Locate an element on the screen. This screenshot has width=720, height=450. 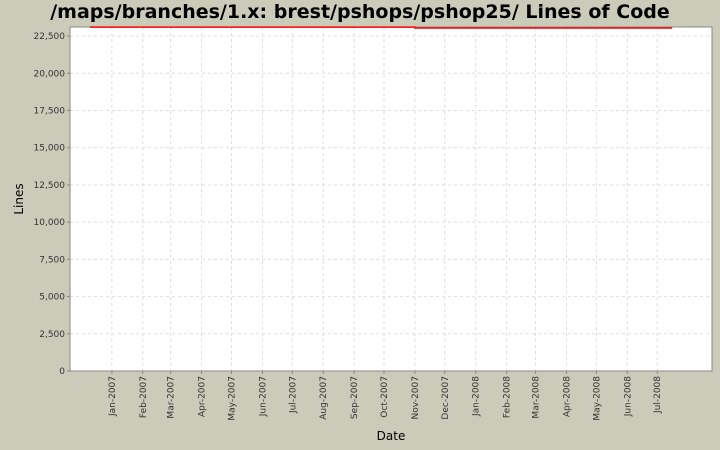
x-tick-label: Jun-2007 is located at coordinates (263, 396).